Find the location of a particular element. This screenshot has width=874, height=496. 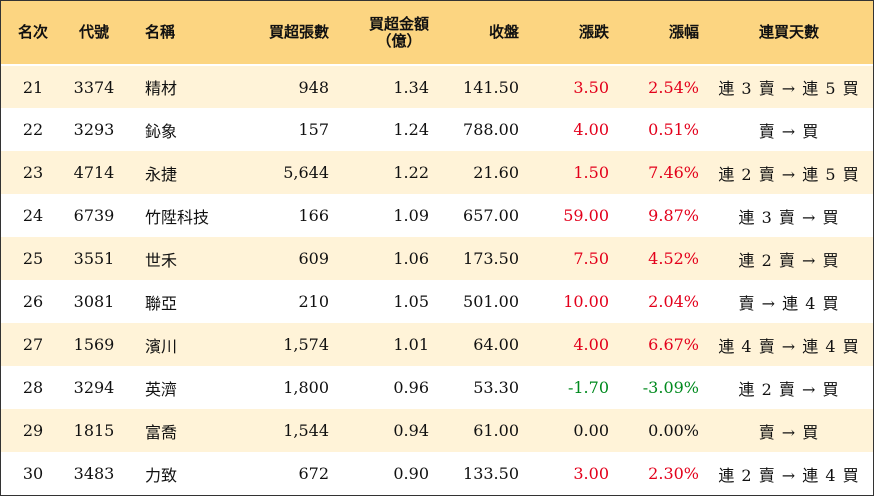

cell-pct: 9.87% is located at coordinates (673, 215).